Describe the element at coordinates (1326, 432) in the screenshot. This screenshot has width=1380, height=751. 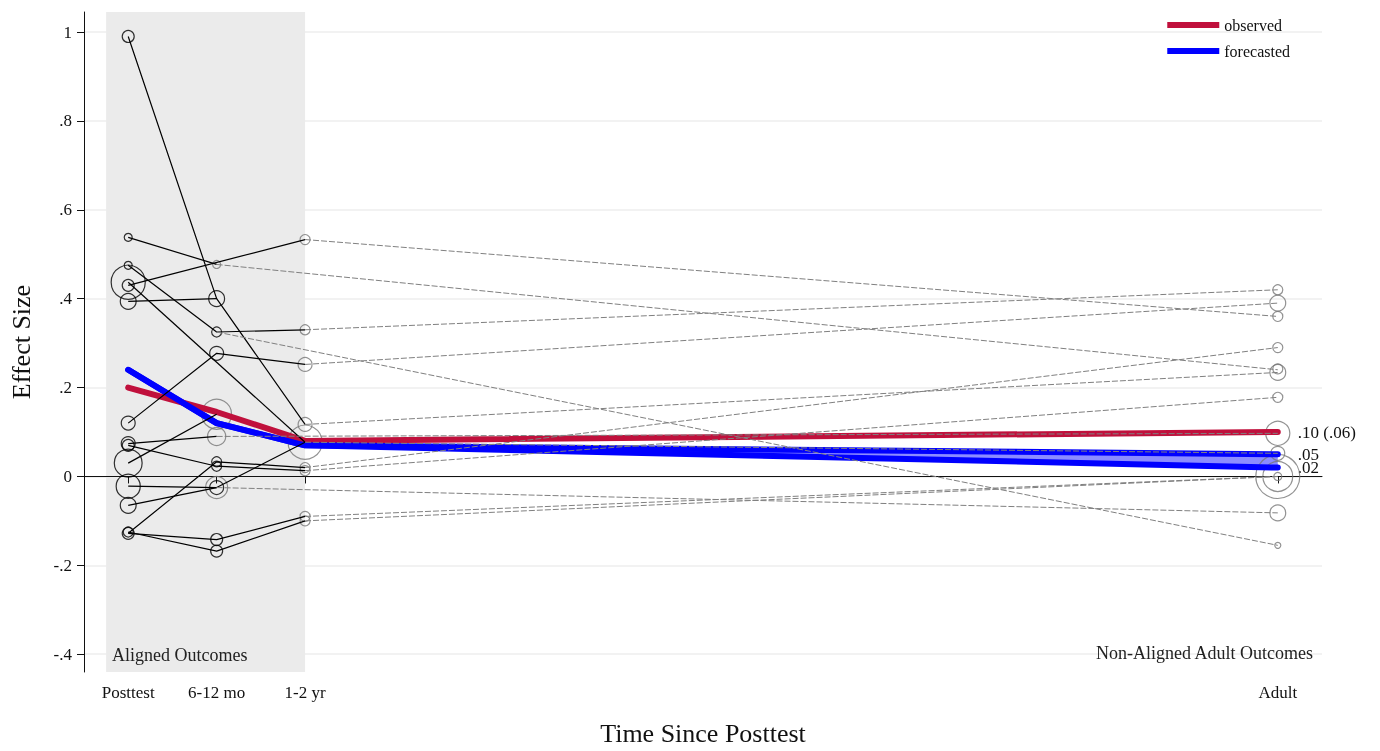
I see `annotation: .10 (.06)` at that location.